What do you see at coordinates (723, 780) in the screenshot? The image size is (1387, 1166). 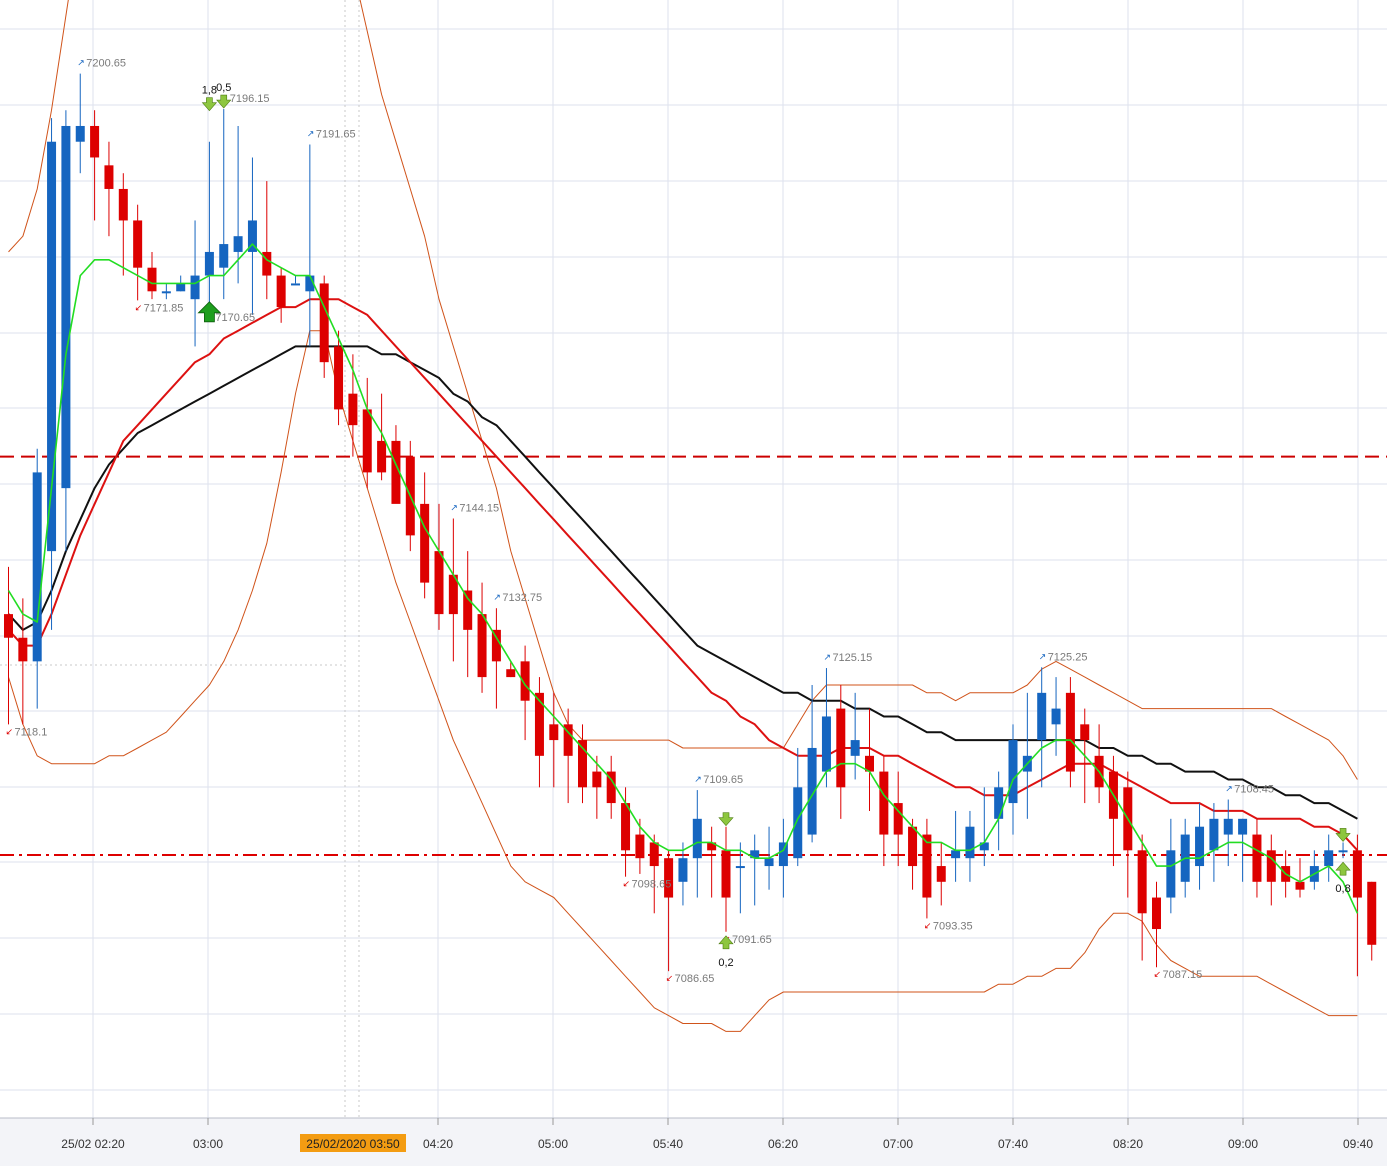 I see `price-label: 7109.65` at bounding box center [723, 780].